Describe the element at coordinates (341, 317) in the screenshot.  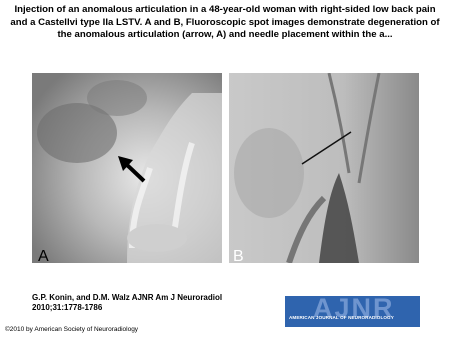
I see `logo-subtitle: AMERICAN JOURNAL OF NEURORADIOLOGY` at that location.